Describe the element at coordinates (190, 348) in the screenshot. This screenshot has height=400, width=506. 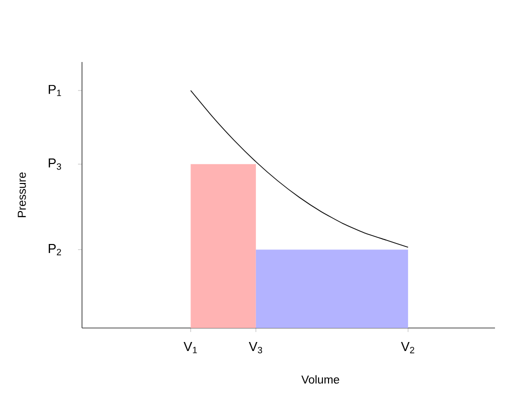
I see `x-tick-label: V$_{1}$` at that location.